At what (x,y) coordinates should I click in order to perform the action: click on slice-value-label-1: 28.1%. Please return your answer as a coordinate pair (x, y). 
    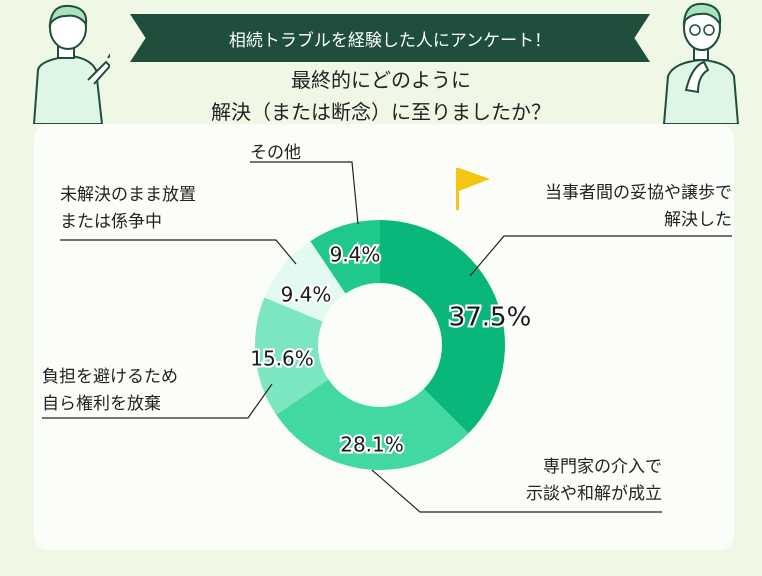
    Looking at the image, I should click on (372, 445).